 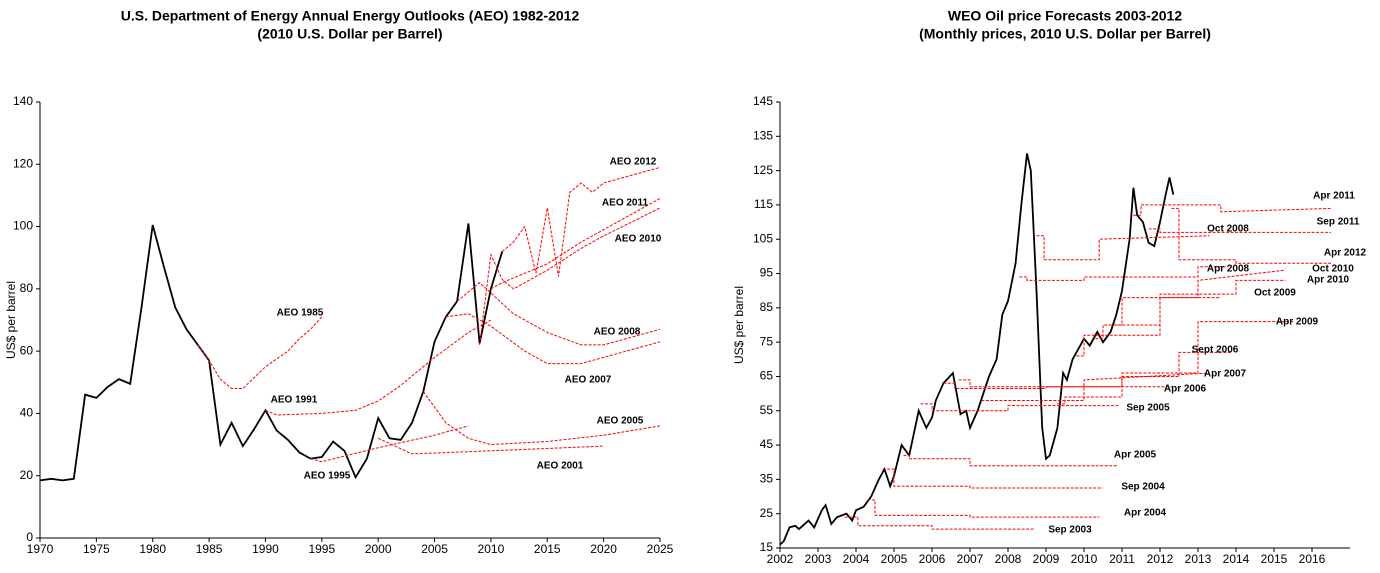 I want to click on x-tick-label: 2000, so click(x=378, y=549).